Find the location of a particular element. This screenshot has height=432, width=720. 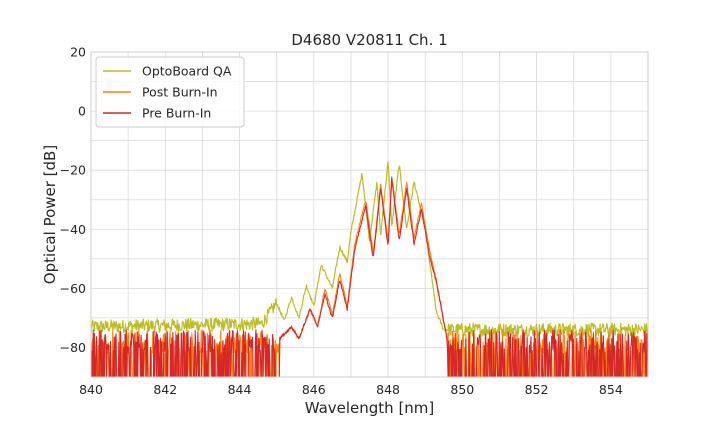

x-tick-labels: 840 842 844 846 848 850 852 854 is located at coordinates (351, 389).